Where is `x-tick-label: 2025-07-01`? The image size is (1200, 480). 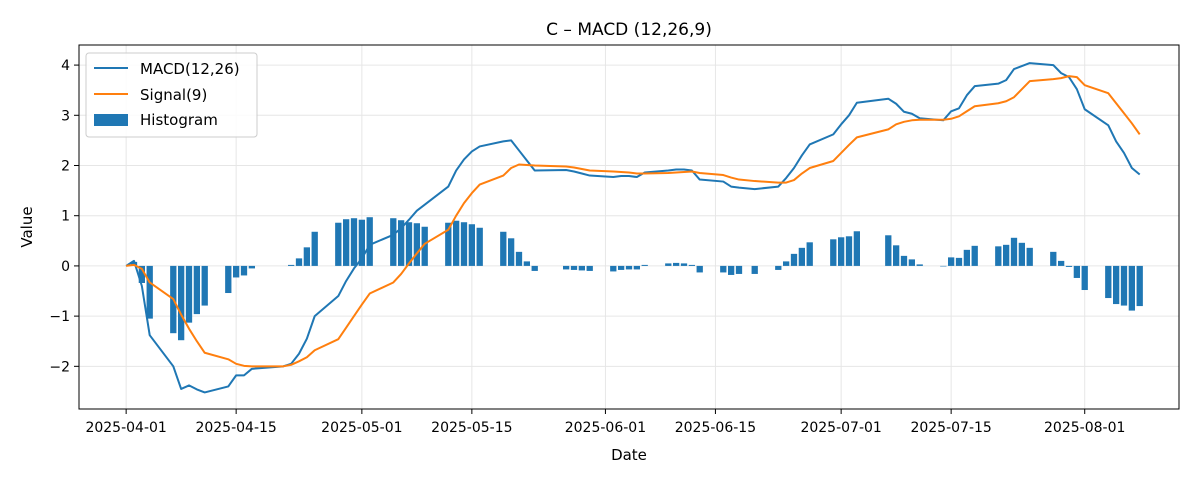
x-tick-label: 2025-07-01 is located at coordinates (840, 428).